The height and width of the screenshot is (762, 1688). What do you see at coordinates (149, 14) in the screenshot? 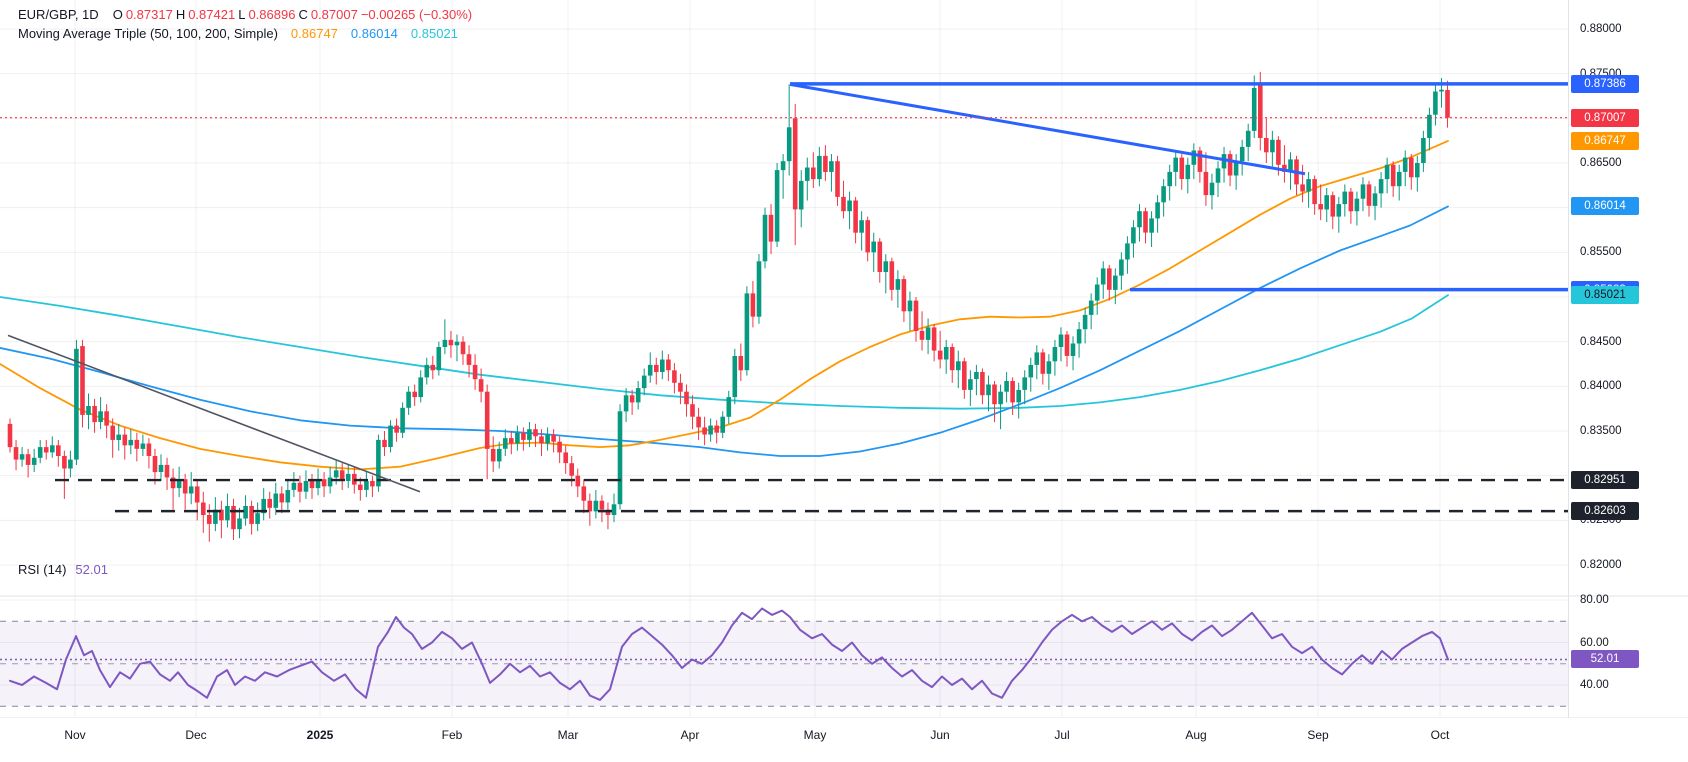
I see `open-value: 0.87317` at bounding box center [149, 14].